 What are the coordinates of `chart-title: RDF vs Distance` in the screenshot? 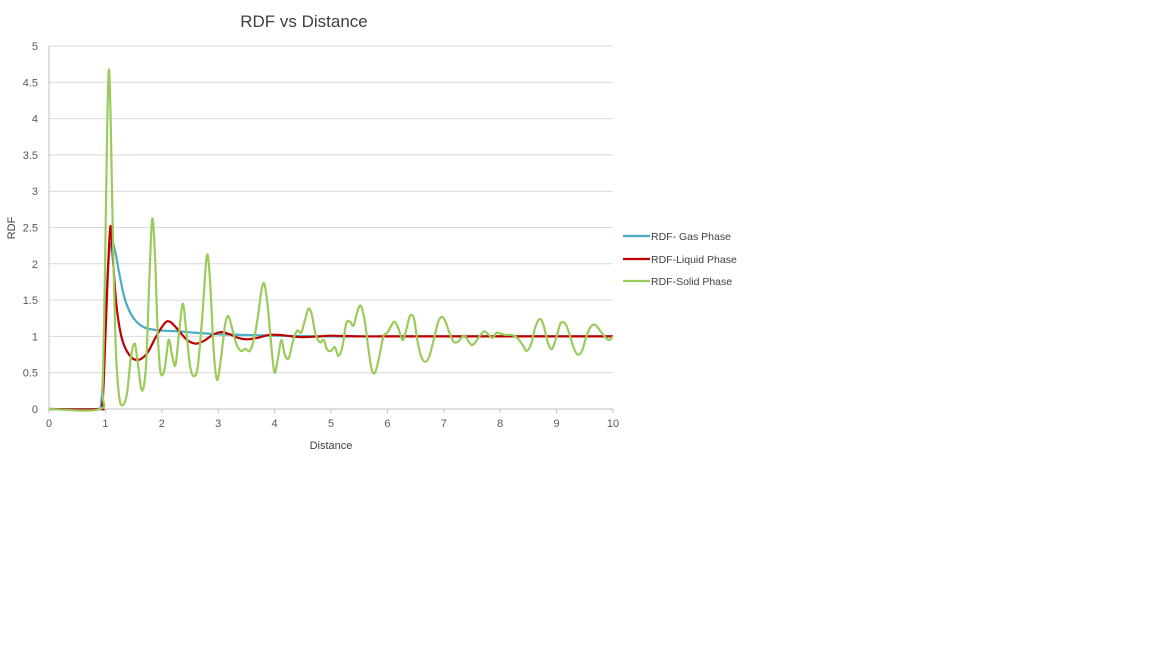 It's located at (304, 21).